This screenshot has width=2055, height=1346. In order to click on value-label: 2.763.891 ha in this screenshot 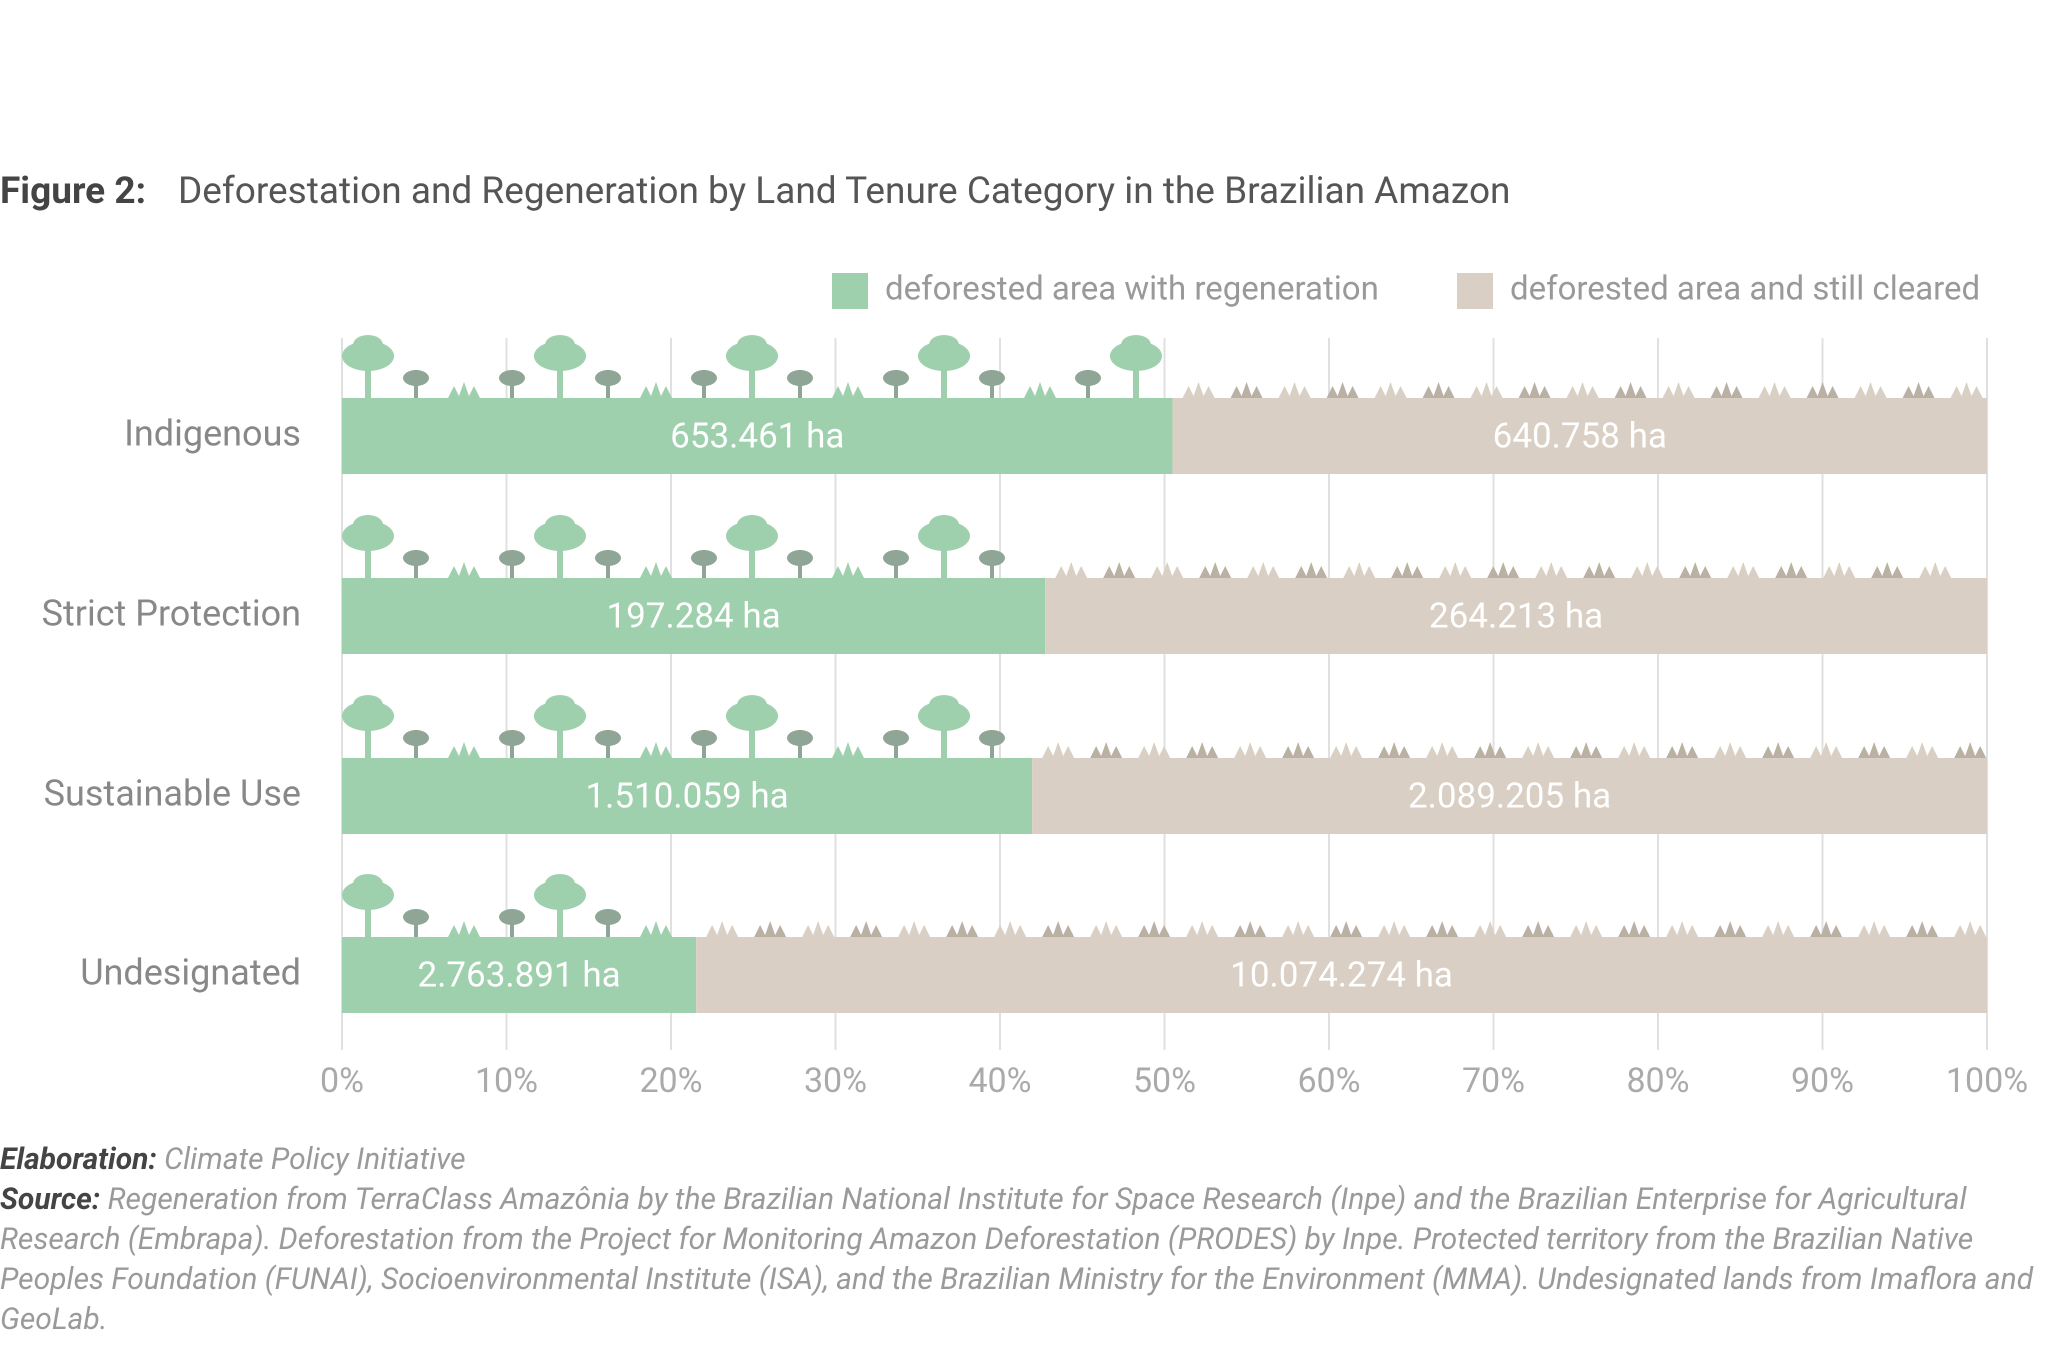, I will do `click(518, 974)`.